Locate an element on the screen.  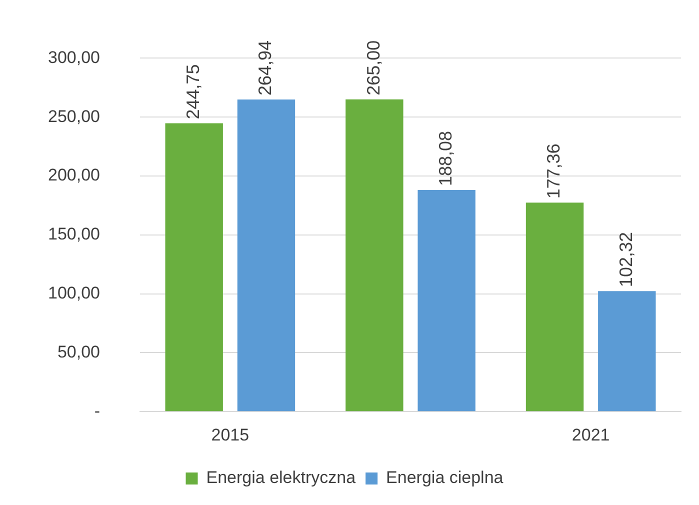
y-tick-label: 300,00 is located at coordinates (74, 57).